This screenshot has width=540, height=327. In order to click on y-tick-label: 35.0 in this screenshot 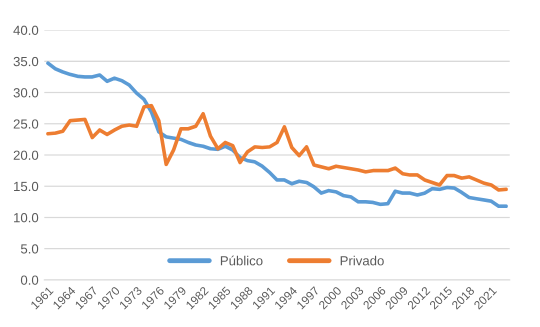, I will do `click(26, 61)`.